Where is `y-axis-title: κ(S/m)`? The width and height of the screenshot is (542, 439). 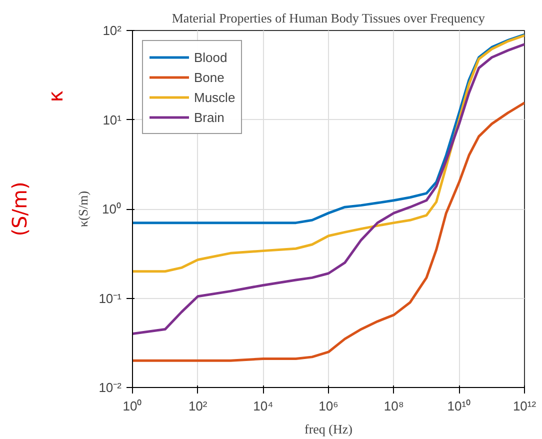
y-axis-title: κ(S/m) is located at coordinates (83, 209).